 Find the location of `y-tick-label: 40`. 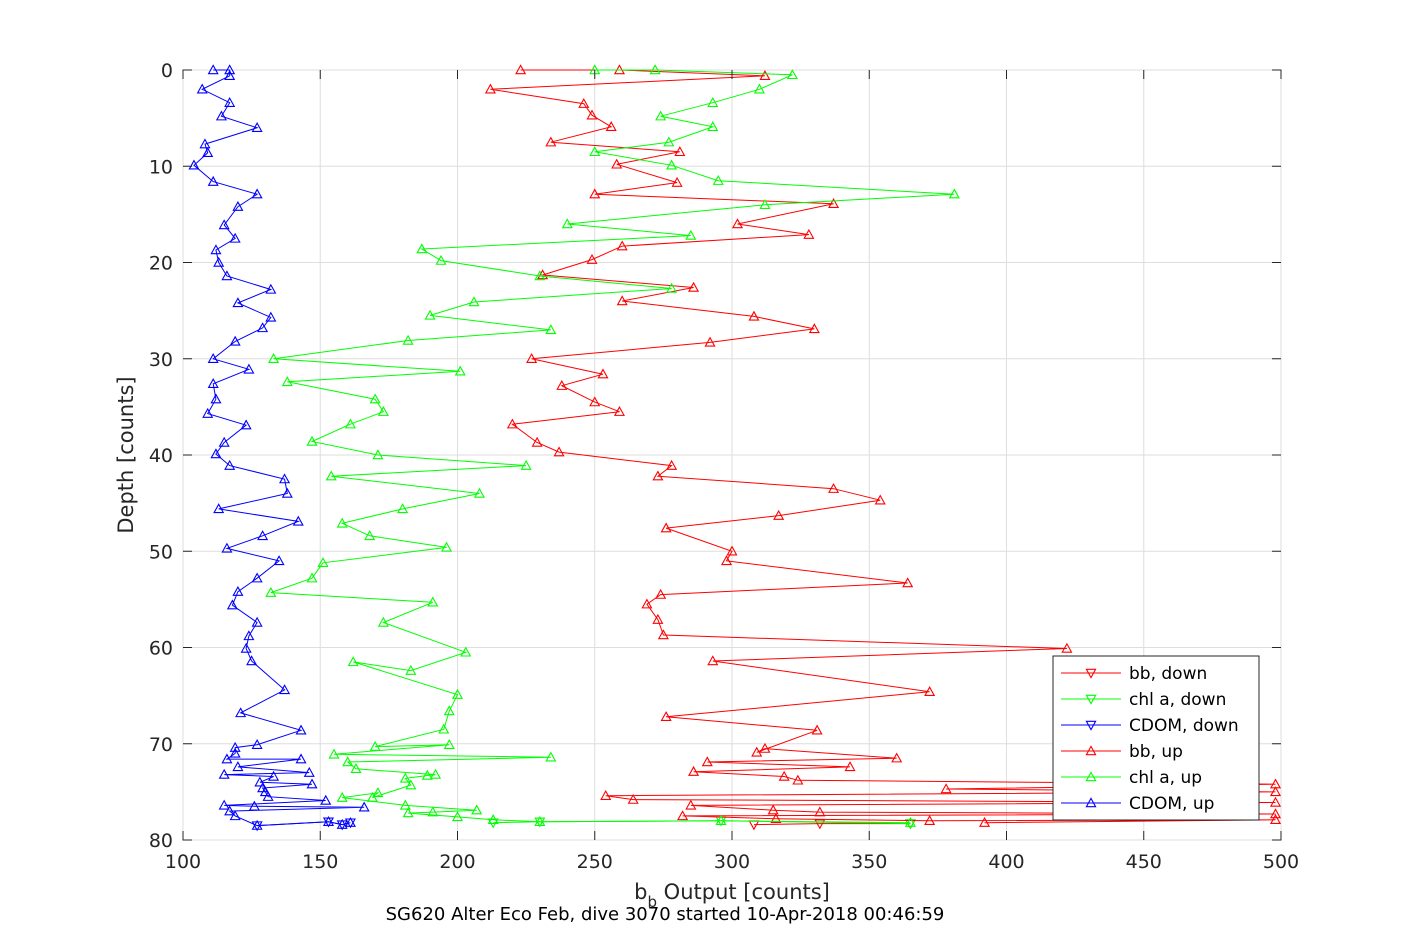

y-tick-label: 40 is located at coordinates (161, 456).